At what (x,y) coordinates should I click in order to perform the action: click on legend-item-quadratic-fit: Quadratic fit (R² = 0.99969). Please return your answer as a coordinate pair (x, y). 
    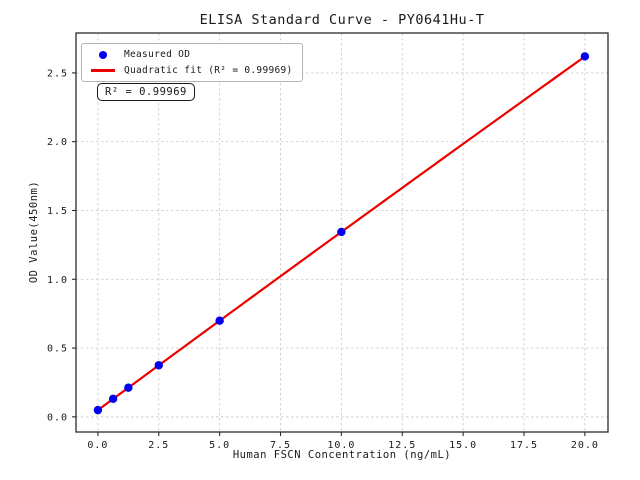
    Looking at the image, I should click on (191, 70).